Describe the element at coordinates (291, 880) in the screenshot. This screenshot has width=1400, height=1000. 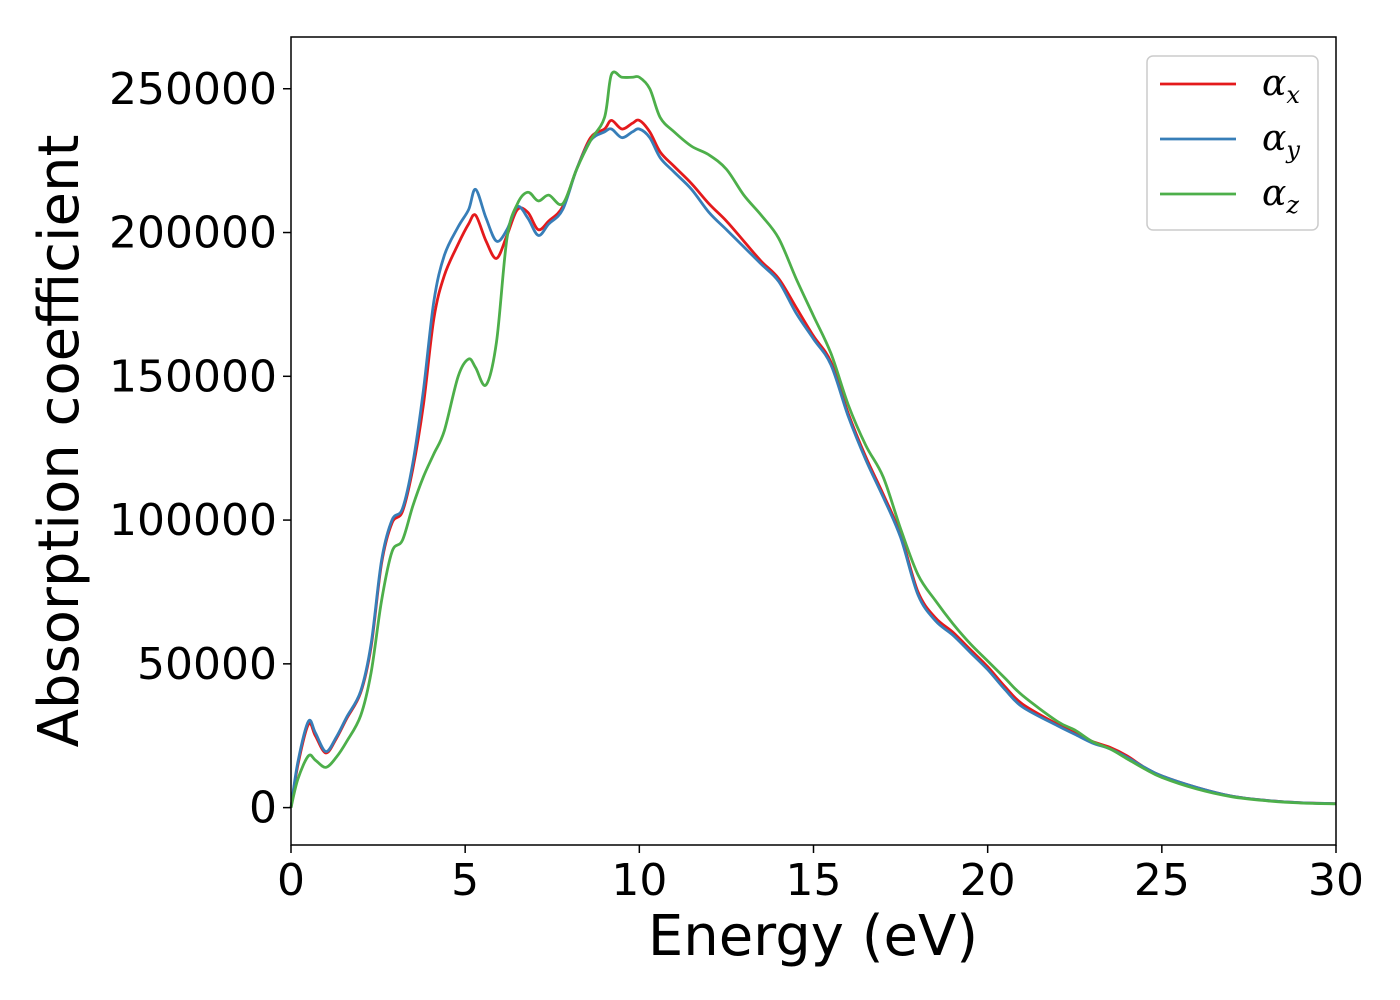
I see `x-tick-label: 0` at that location.